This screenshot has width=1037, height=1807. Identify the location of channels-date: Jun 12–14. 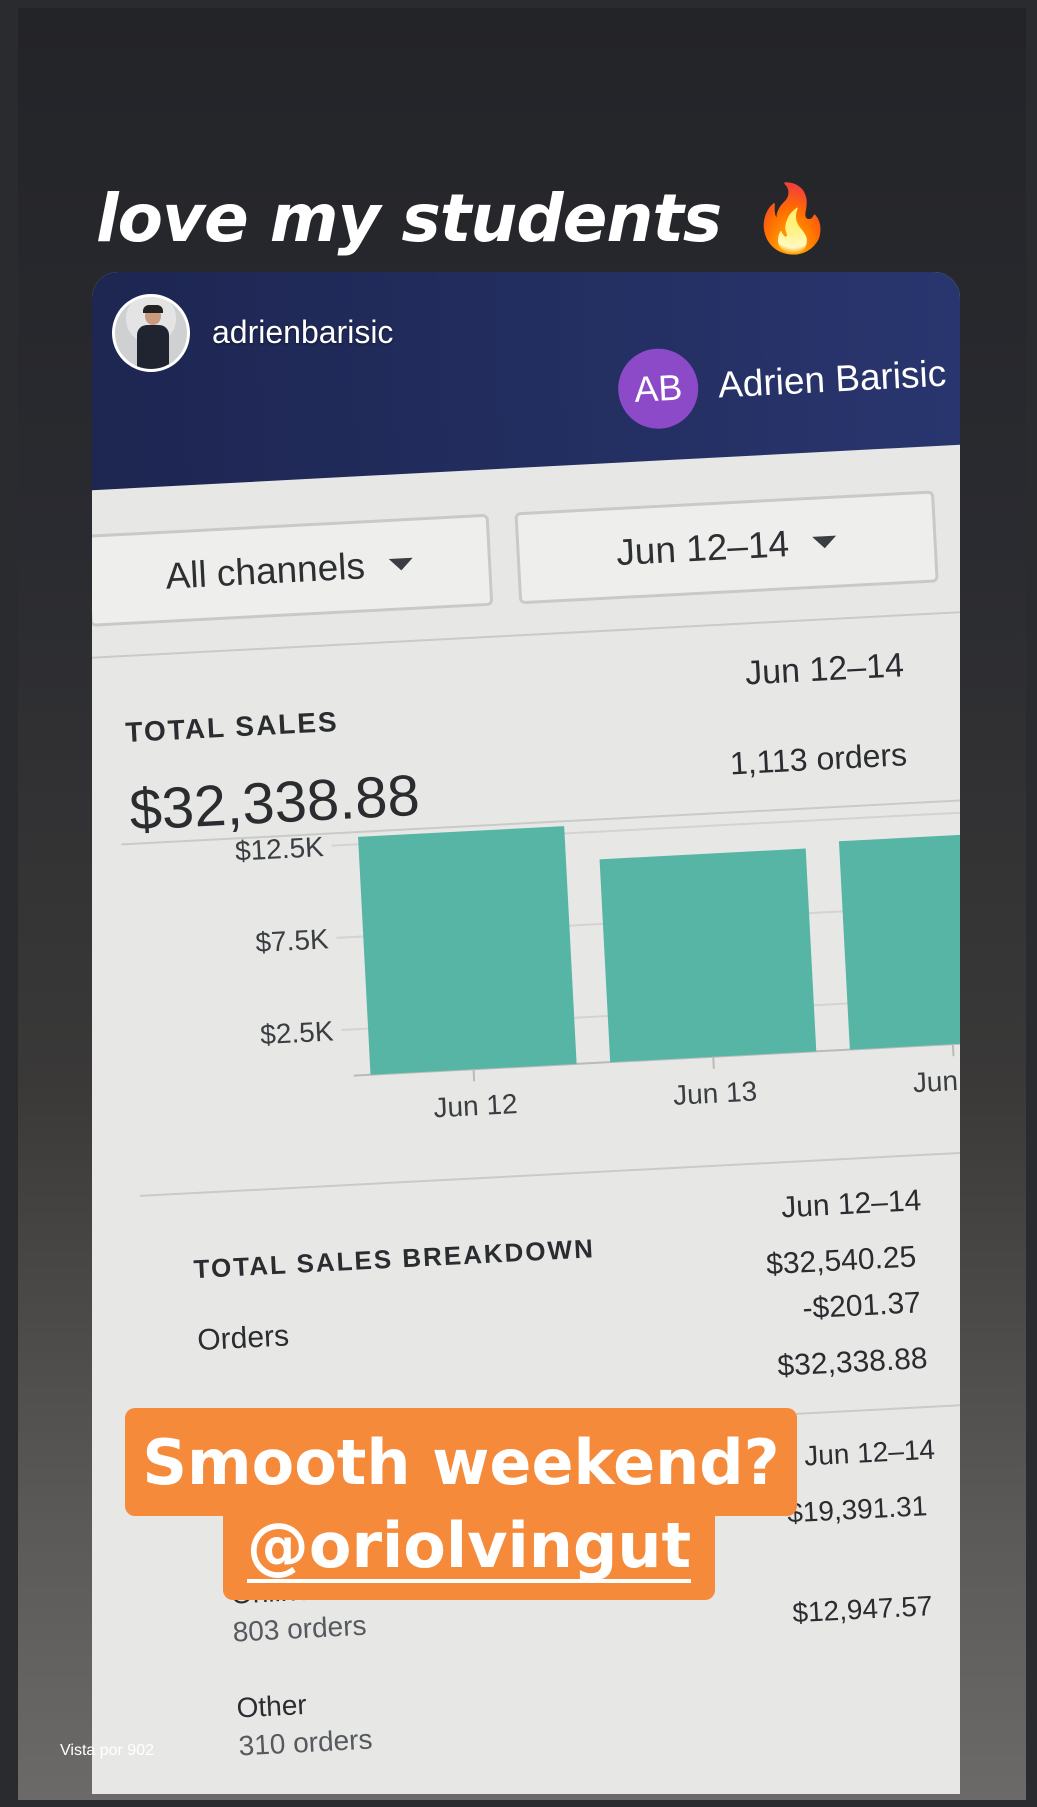
(869, 1452).